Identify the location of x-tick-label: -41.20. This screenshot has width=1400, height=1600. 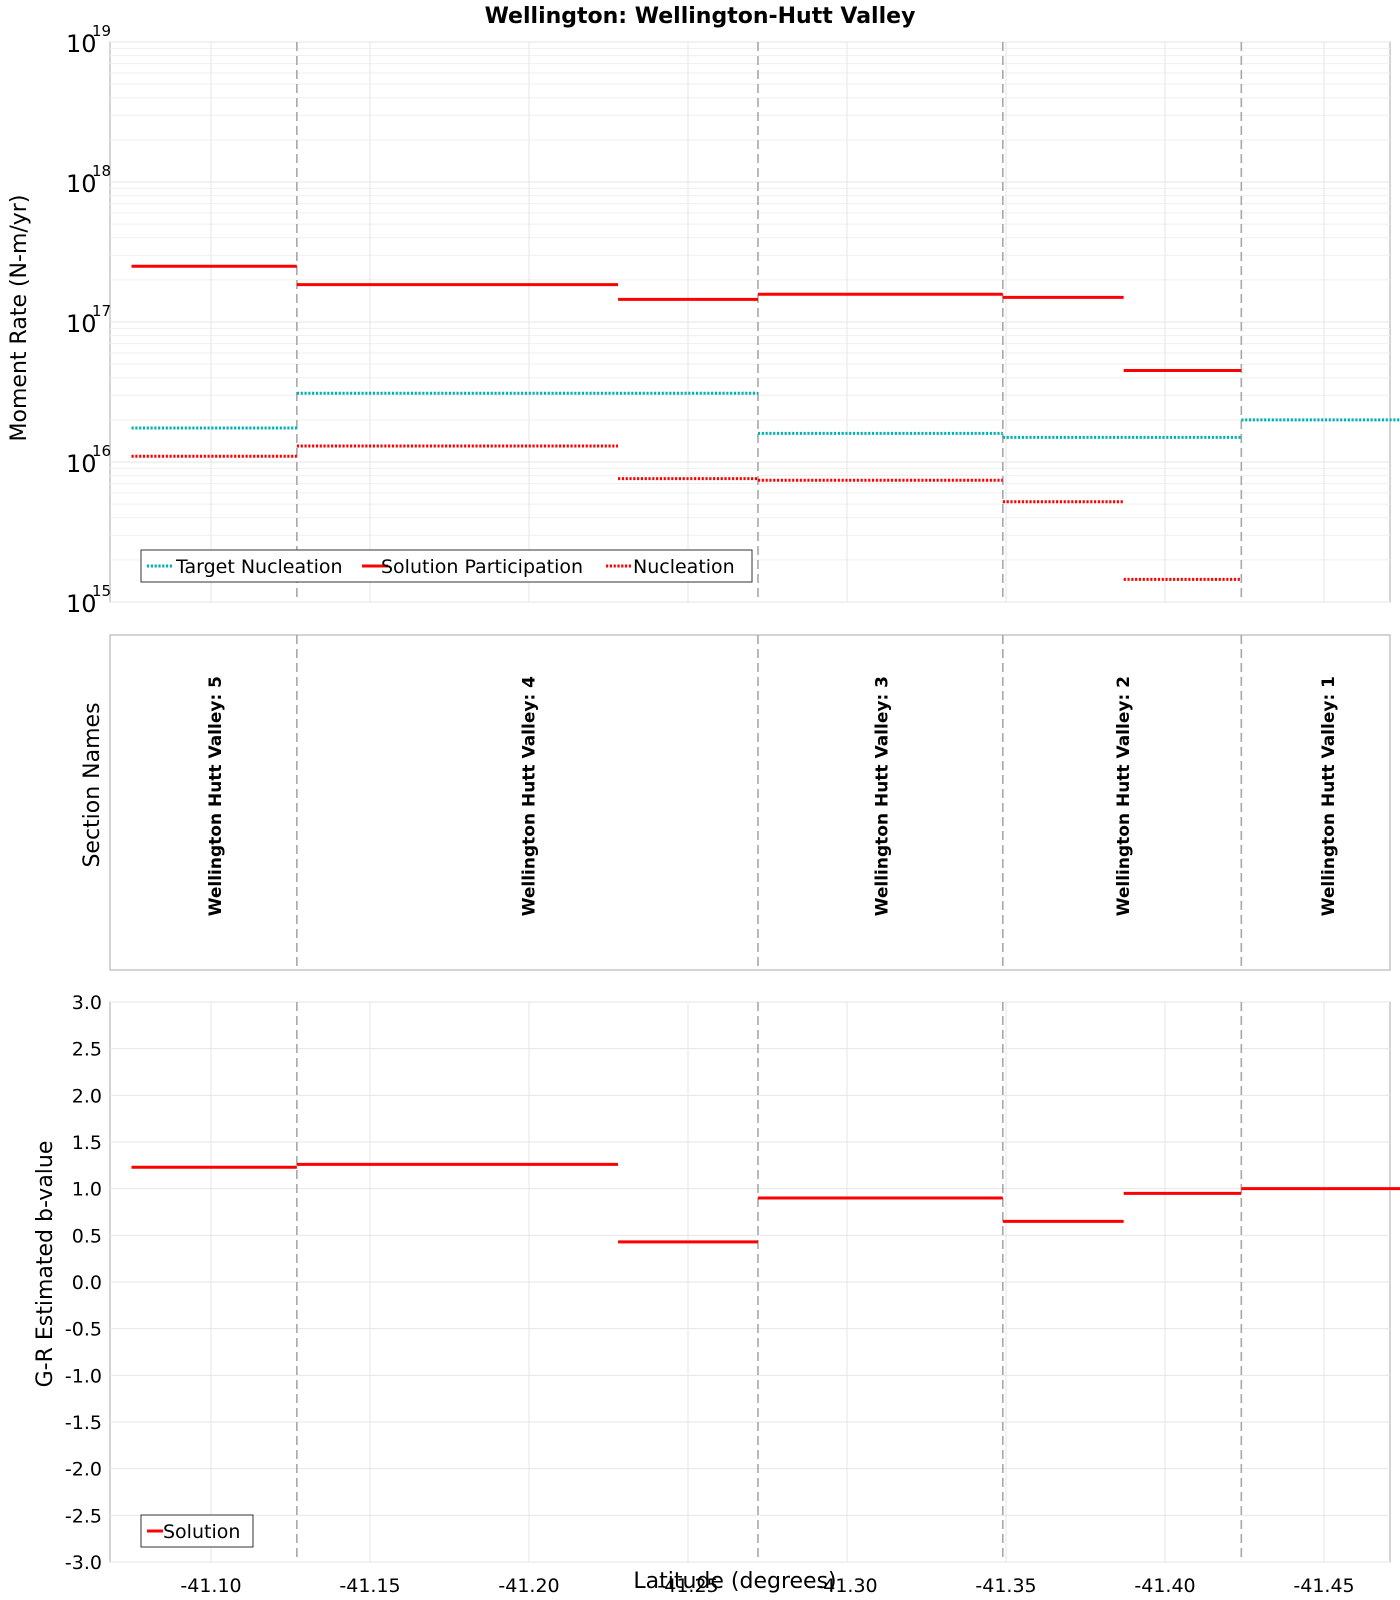
(528, 1586).